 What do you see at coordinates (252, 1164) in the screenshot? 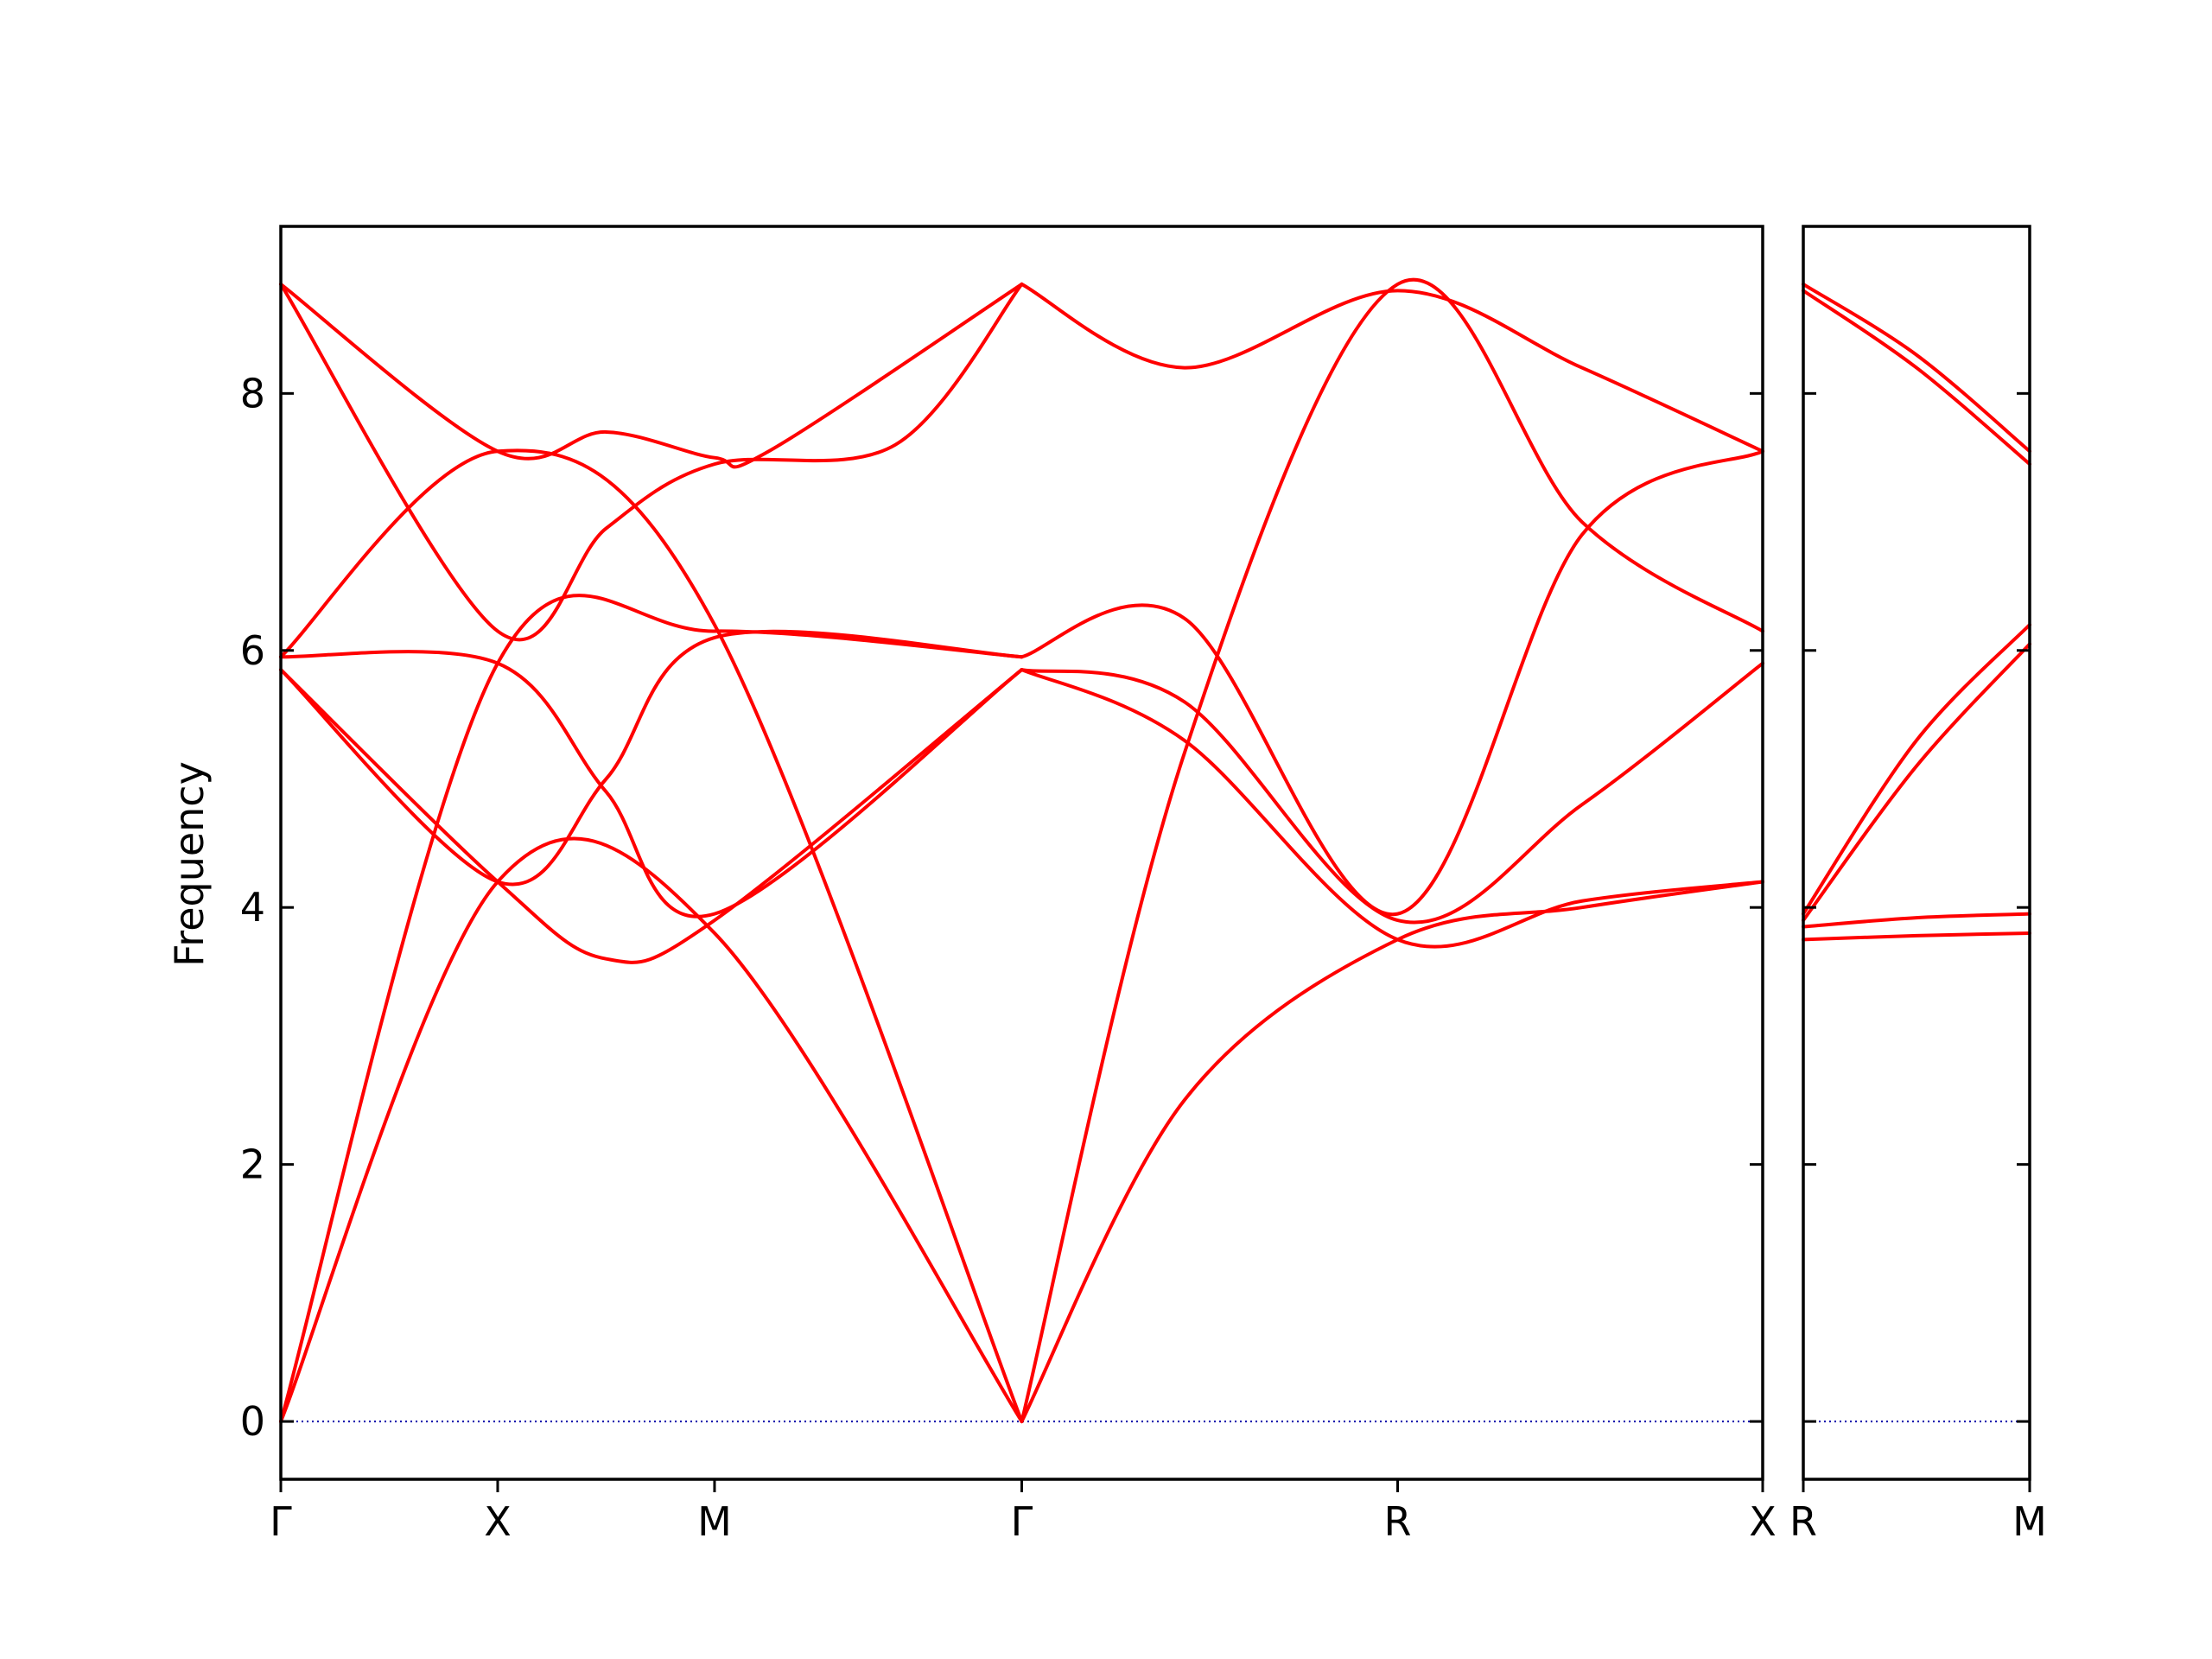
I see `y-tick-label: 2` at bounding box center [252, 1164].